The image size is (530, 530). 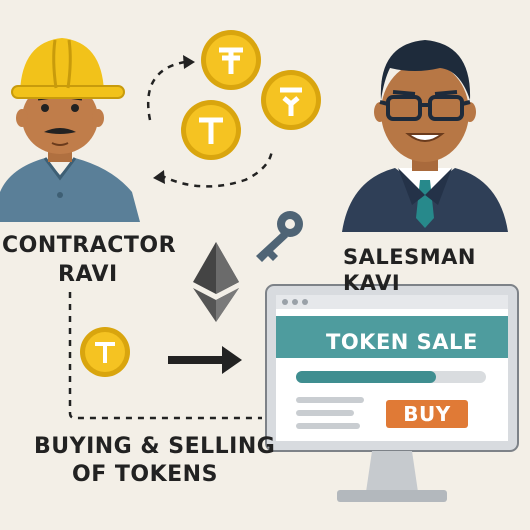 I want to click on ethereum-icon, so click(x=216, y=282).